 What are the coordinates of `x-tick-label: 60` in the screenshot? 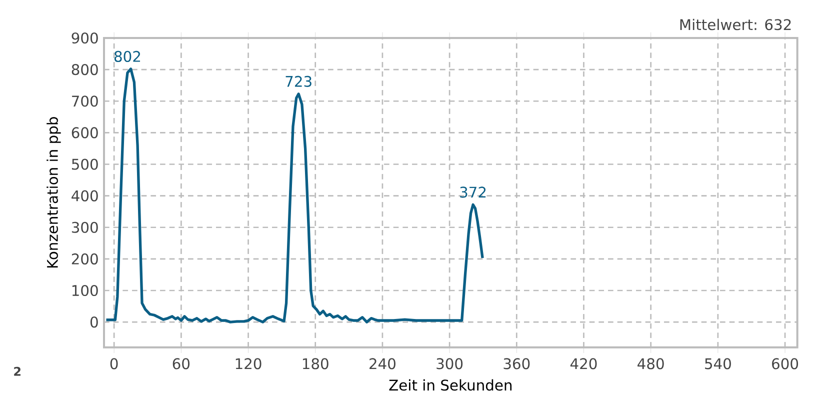 It's located at (181, 364).